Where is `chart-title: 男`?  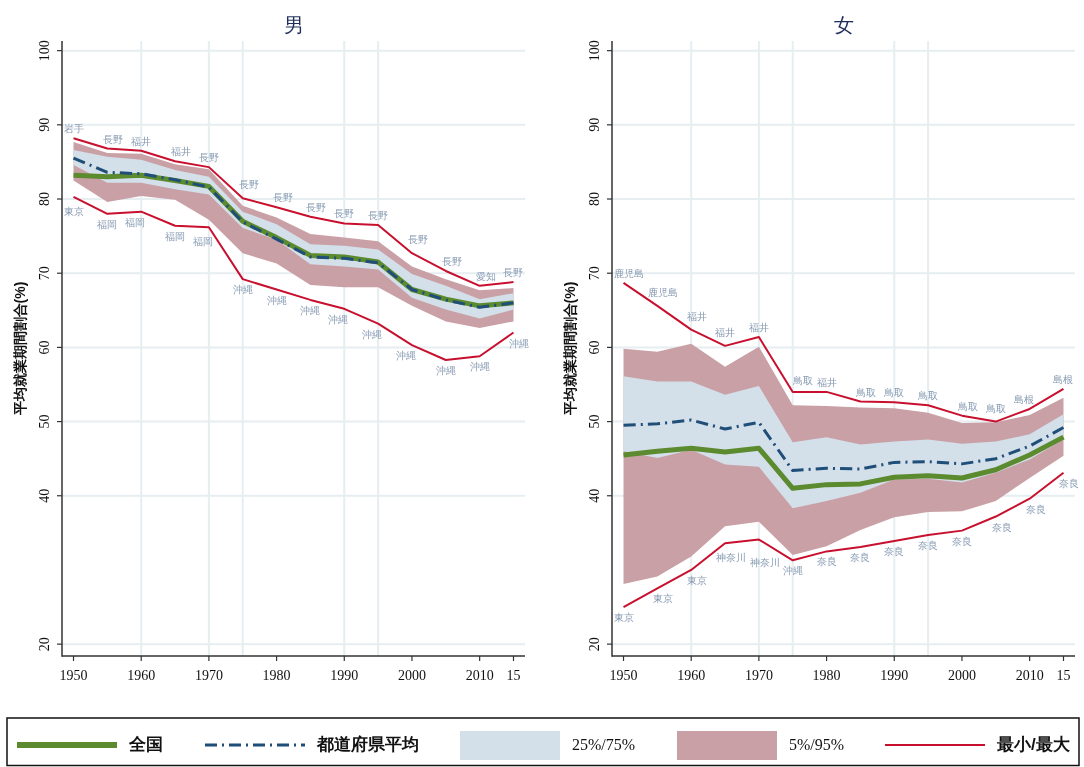
chart-title: 男 is located at coordinates (293, 25).